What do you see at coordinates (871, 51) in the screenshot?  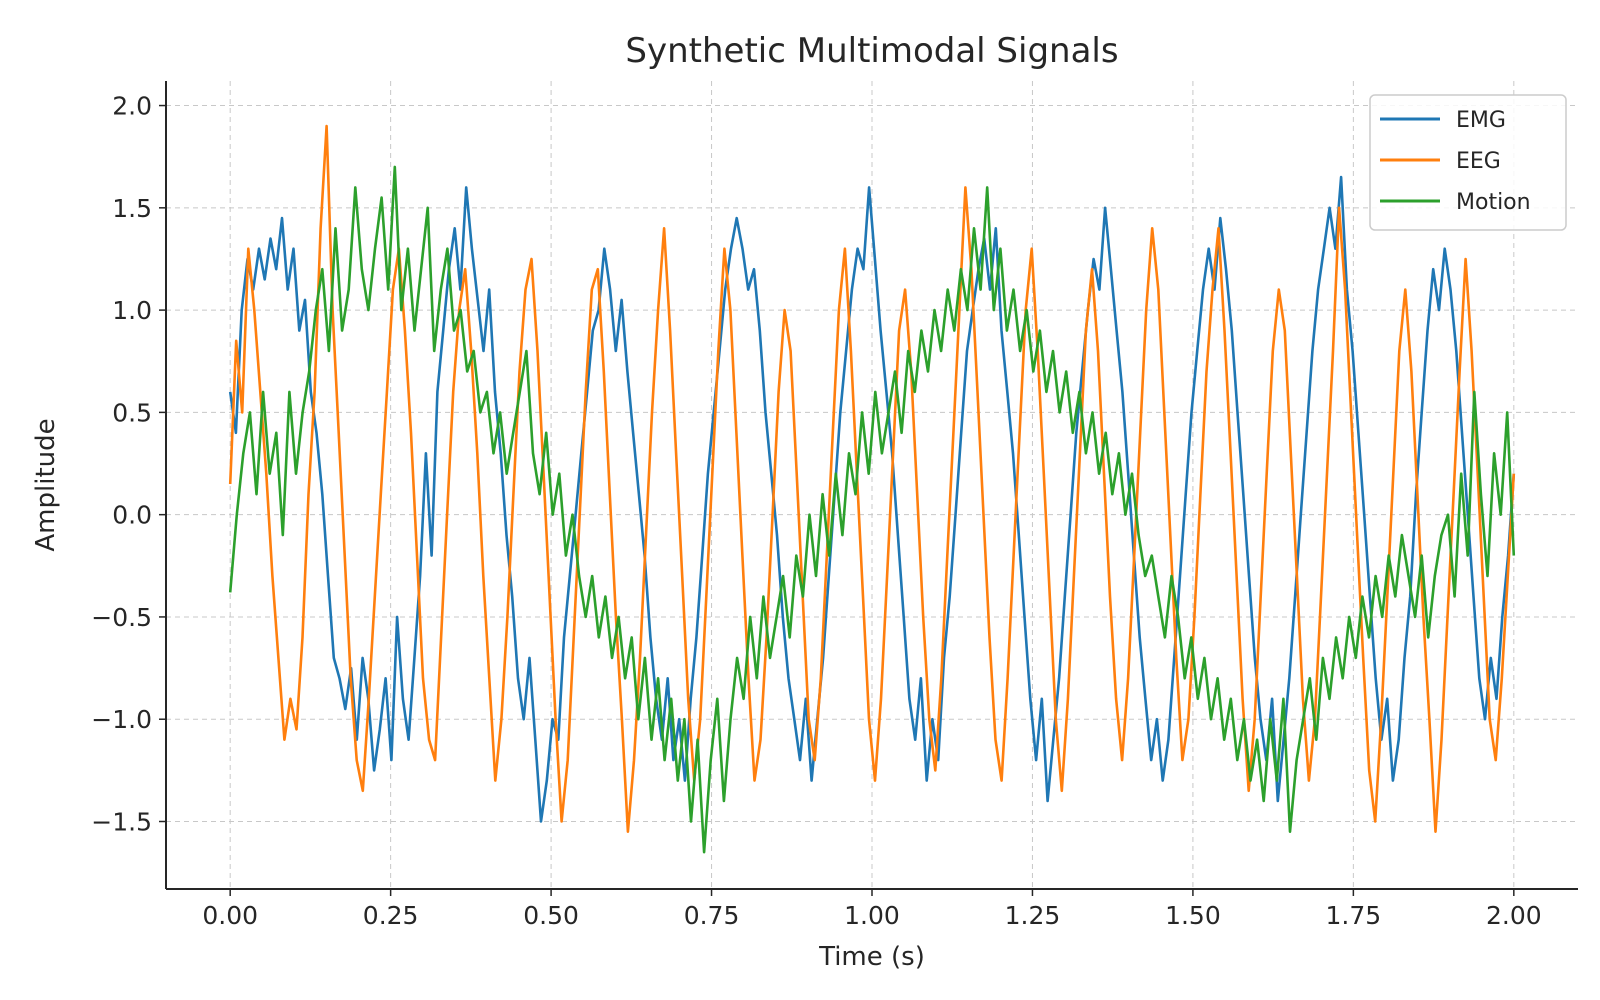 I see `chart-title: Synthetic Multimodal Signals` at bounding box center [871, 51].